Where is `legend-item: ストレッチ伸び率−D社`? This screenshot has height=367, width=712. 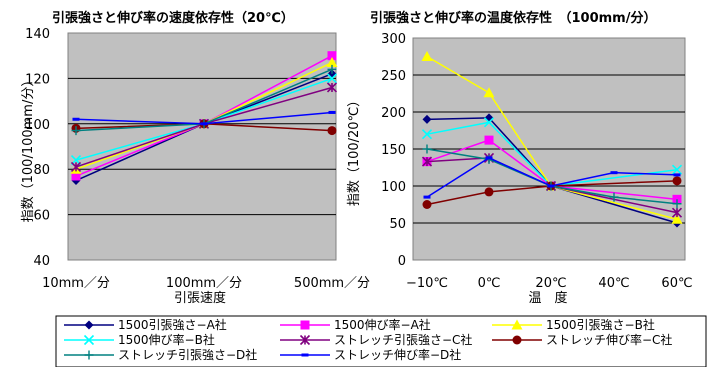 legend-item: ストレッチ伸び率−D社 is located at coordinates (370, 354).